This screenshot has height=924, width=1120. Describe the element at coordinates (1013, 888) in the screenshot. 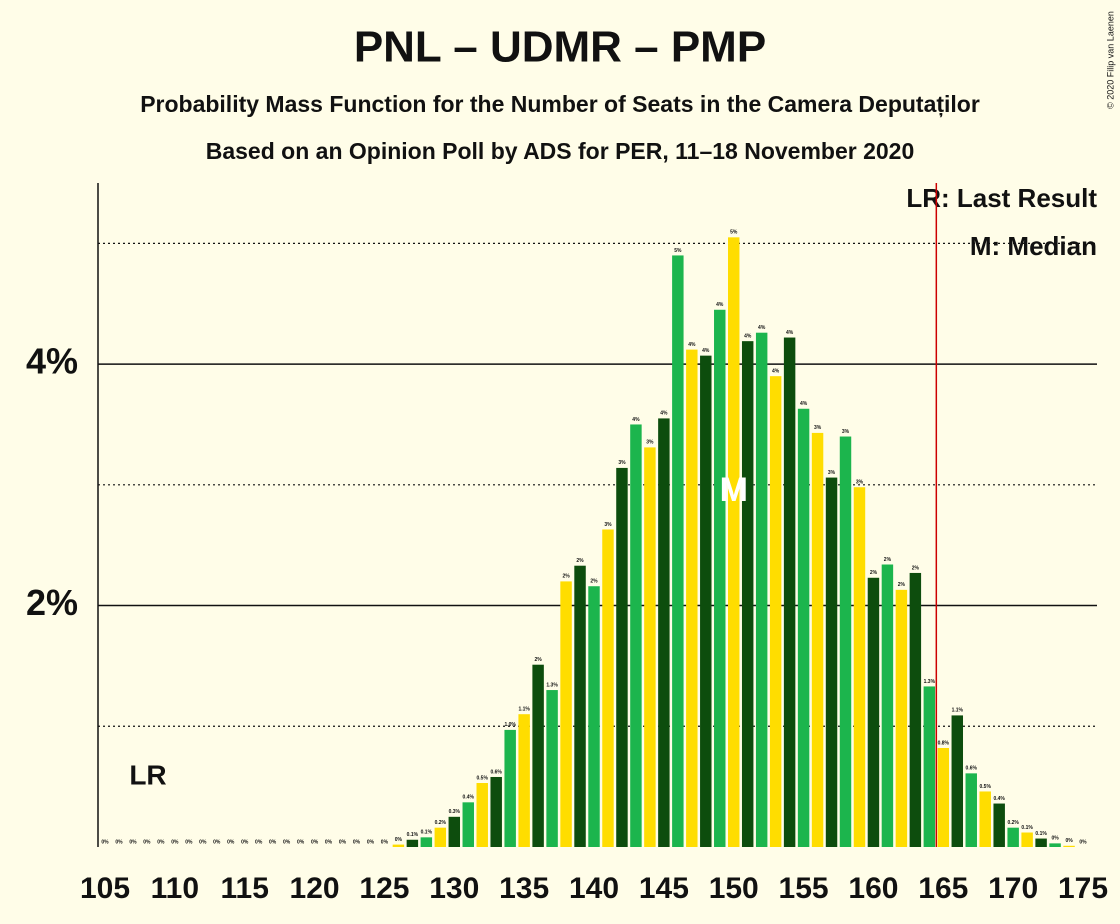

I see `x-tick-label: 170` at that location.